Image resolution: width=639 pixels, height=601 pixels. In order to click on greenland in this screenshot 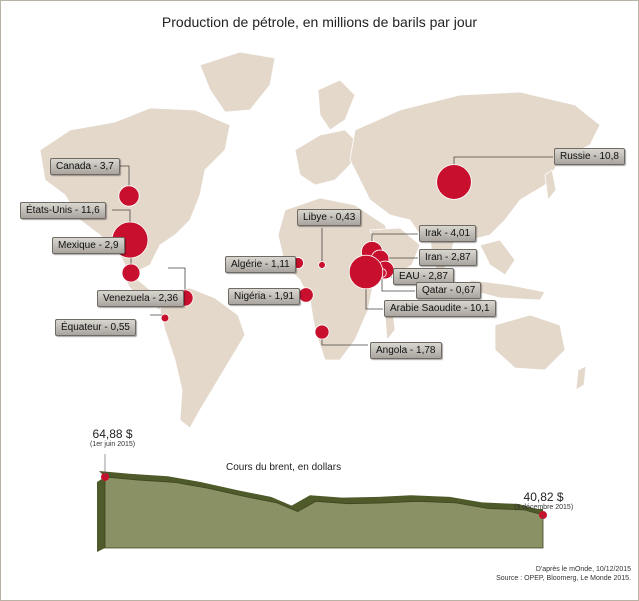, I will do `click(237, 82)`.